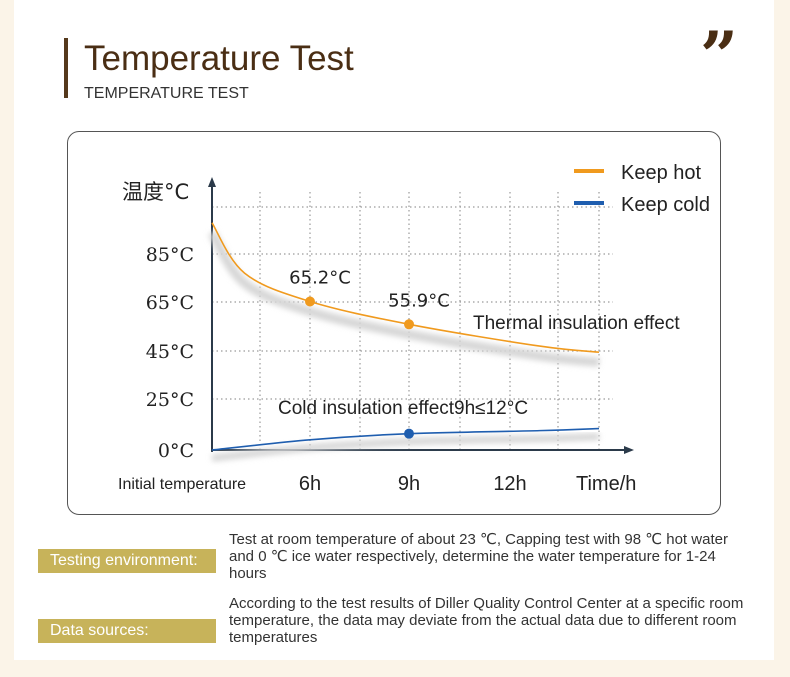 This screenshot has height=677, width=790. Describe the element at coordinates (719, 56) in the screenshot. I see `quote-icon: ”` at that location.